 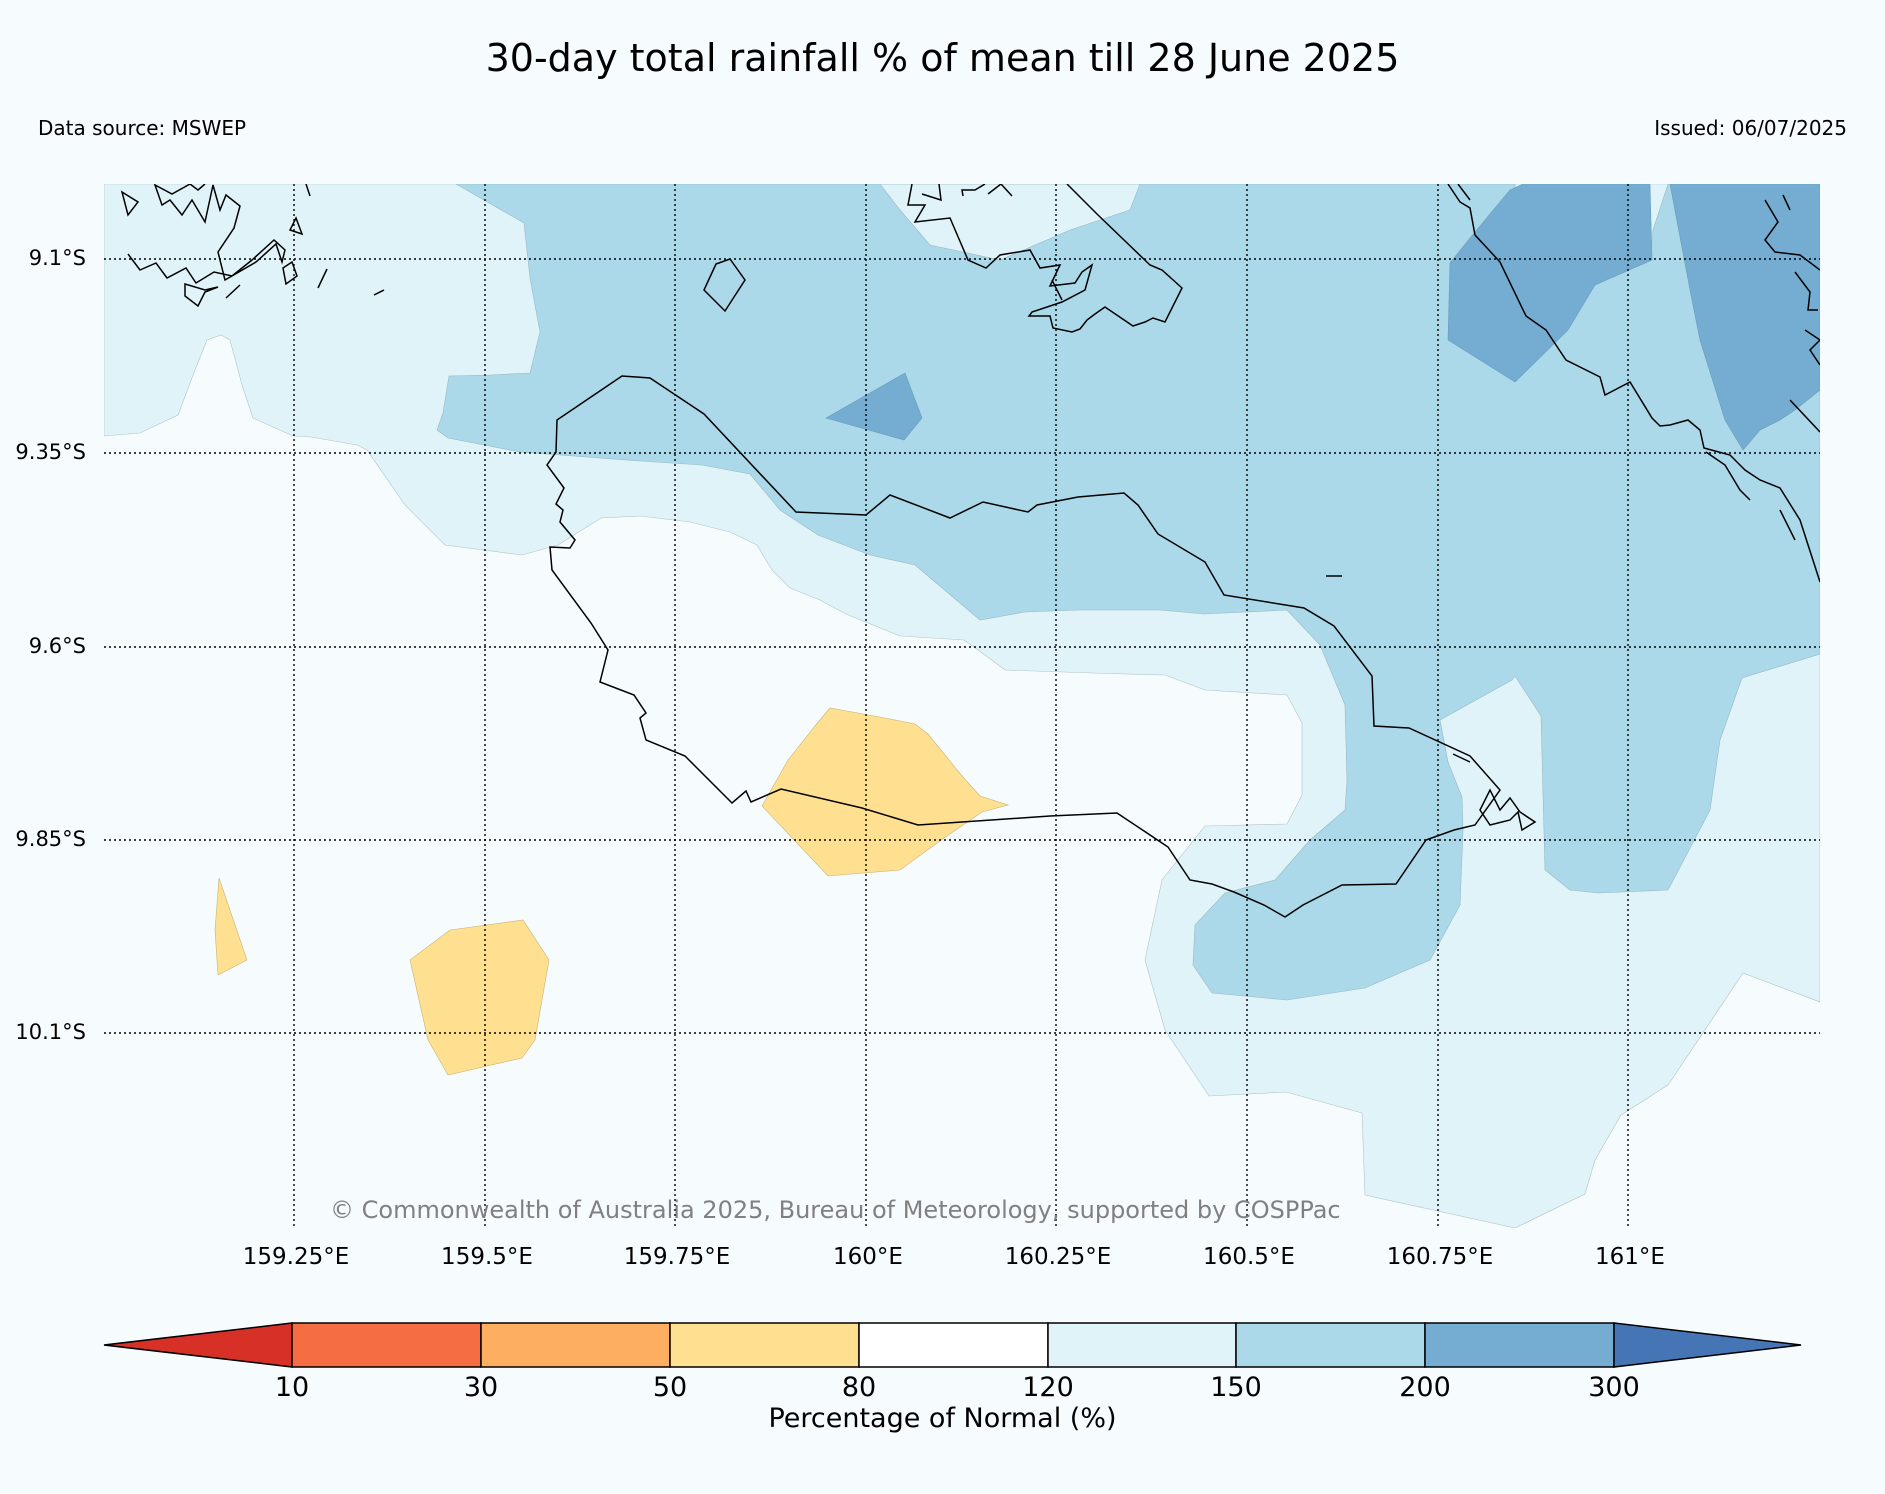 I want to click on lon-label-161: 161°E, so click(x=1630, y=1257).